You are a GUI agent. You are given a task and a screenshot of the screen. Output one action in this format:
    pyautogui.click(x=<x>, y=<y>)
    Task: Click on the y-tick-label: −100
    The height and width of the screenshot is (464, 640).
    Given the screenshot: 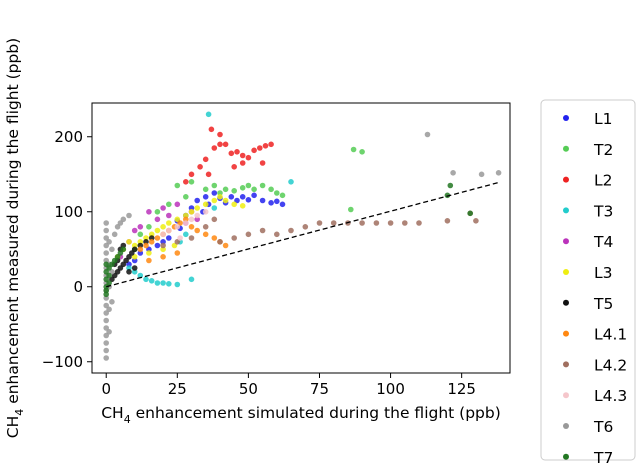 What is the action you would take?
    pyautogui.click(x=62, y=362)
    